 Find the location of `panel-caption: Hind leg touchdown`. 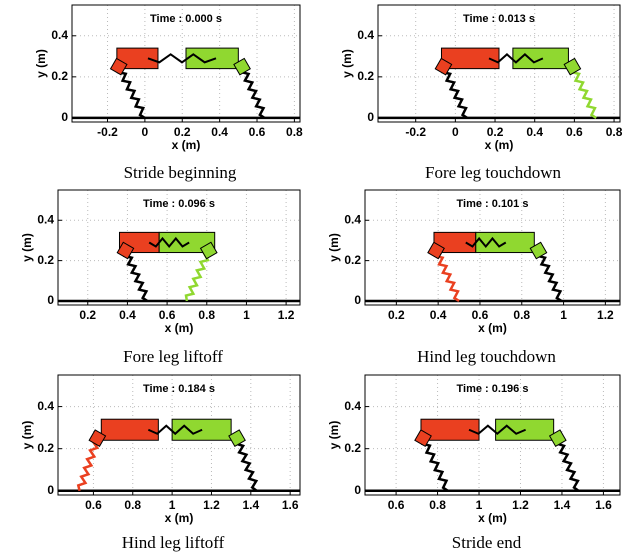

panel-caption: Hind leg touchdown is located at coordinates (486, 356).